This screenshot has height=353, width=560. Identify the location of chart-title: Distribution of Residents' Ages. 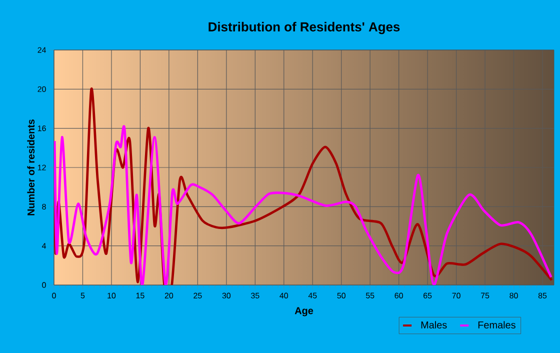
(304, 28).